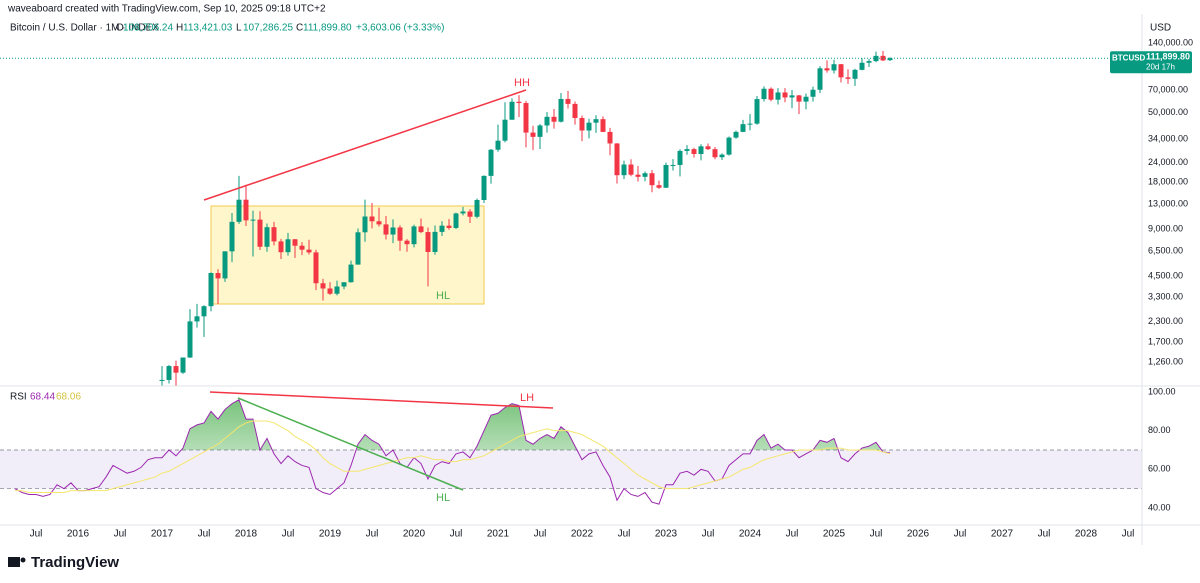  What do you see at coordinates (443, 296) in the screenshot?
I see `annotation: HL` at bounding box center [443, 296].